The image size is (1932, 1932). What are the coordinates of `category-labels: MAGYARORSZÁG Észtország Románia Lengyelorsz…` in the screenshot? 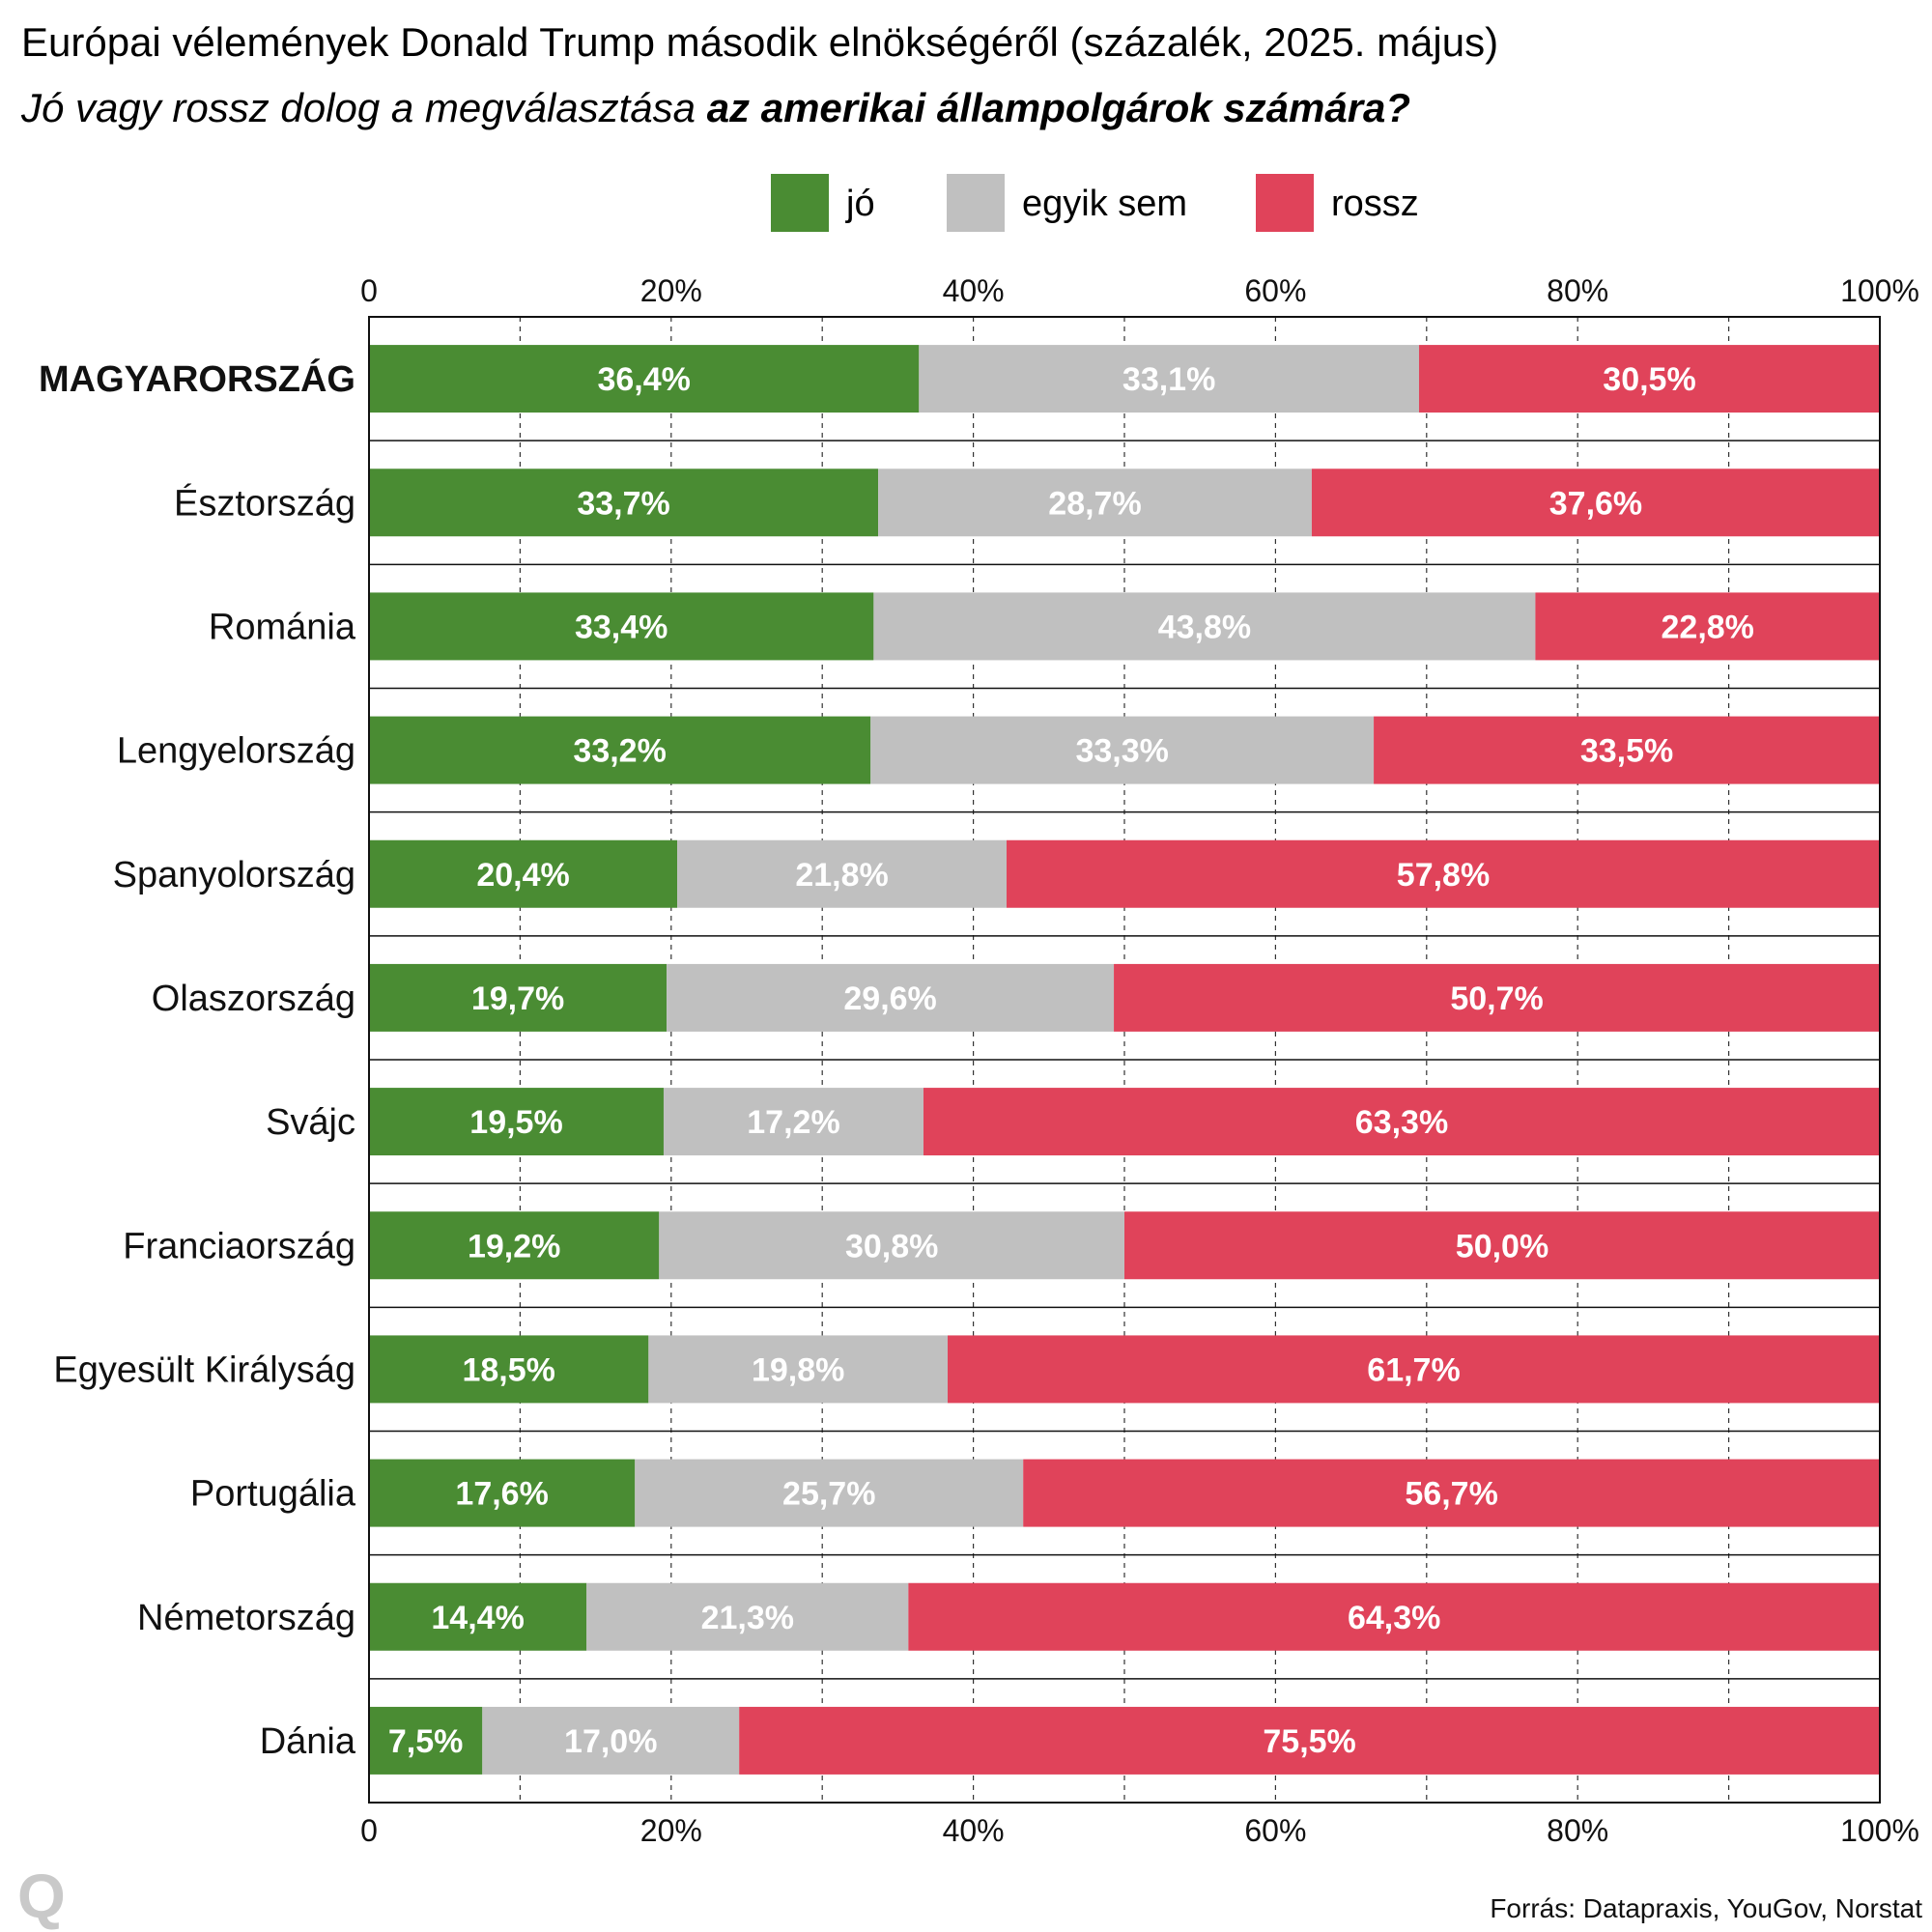 It's located at (197, 1059).